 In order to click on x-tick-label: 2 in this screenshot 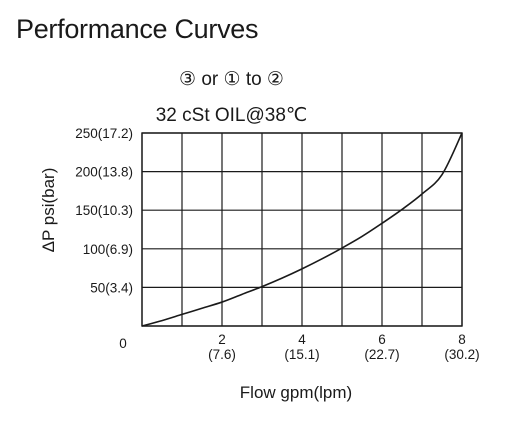, I will do `click(222, 339)`.